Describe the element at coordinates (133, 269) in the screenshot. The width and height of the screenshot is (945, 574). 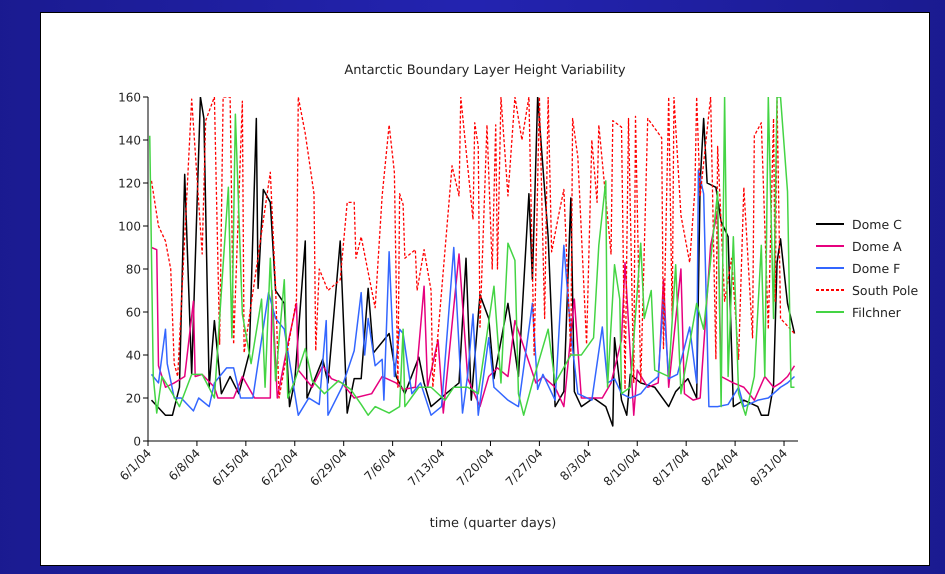
I see `y-tick-label: 80` at that location.